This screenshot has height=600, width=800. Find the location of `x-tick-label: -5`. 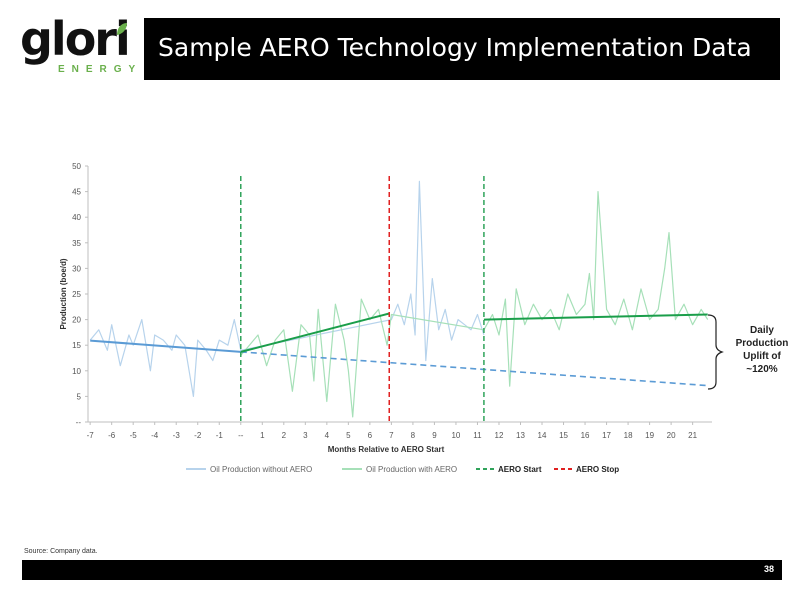

x-tick-label: -5 is located at coordinates (134, 435).